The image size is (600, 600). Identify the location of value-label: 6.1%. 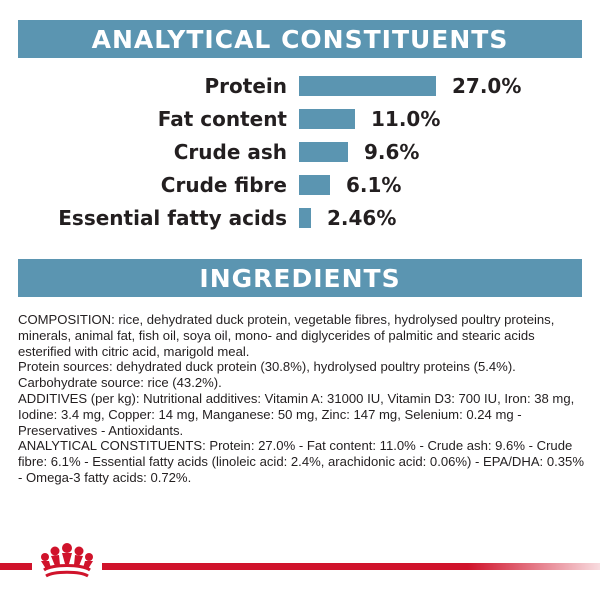
(374, 185).